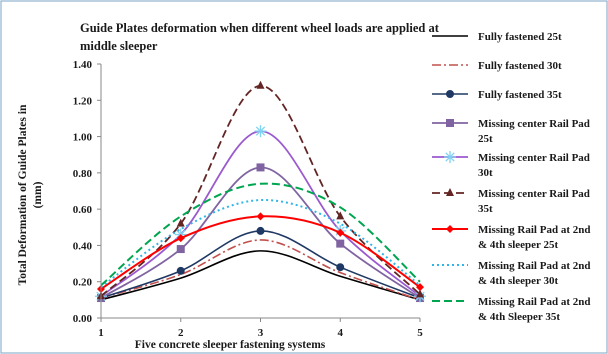 The width and height of the screenshot is (608, 354). What do you see at coordinates (83, 65) in the screenshot?
I see `y-tick-label: 1.40` at bounding box center [83, 65].